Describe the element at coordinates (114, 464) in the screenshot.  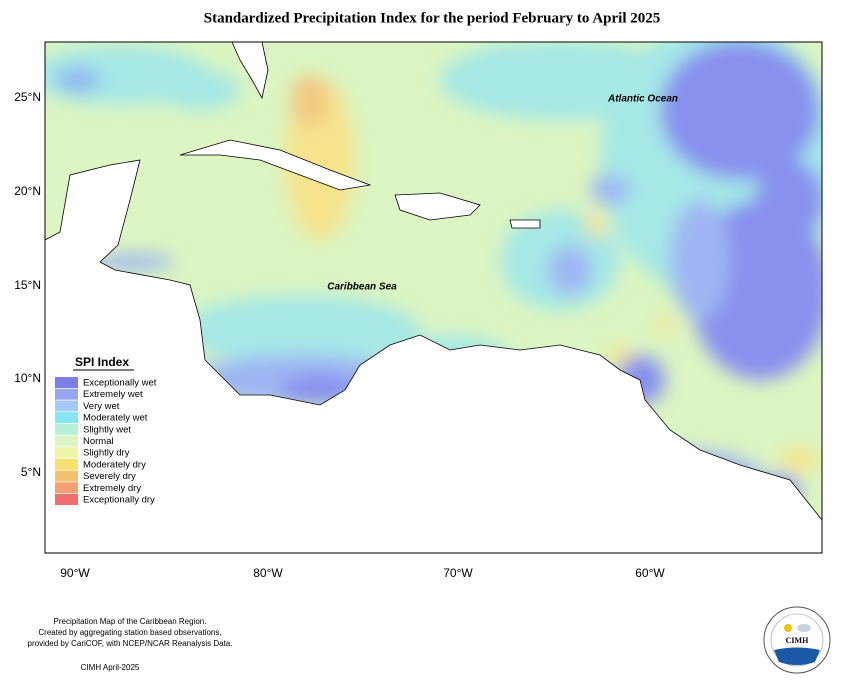
I see `legend-label: Moderately dry` at that location.